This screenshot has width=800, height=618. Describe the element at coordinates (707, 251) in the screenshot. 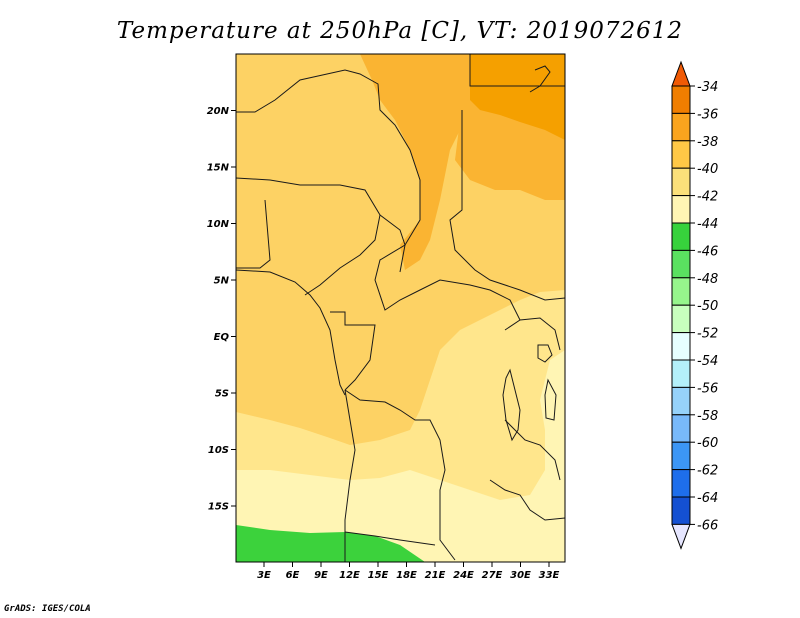

I see `colorbar-label: -46` at that location.